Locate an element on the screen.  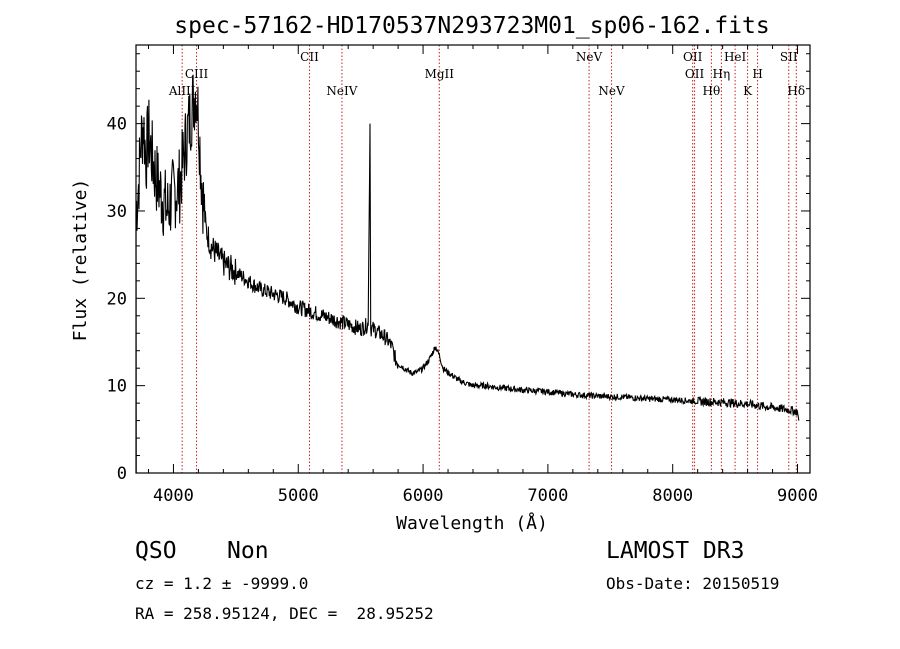
x-tick-label: 4000 is located at coordinates (173, 496).